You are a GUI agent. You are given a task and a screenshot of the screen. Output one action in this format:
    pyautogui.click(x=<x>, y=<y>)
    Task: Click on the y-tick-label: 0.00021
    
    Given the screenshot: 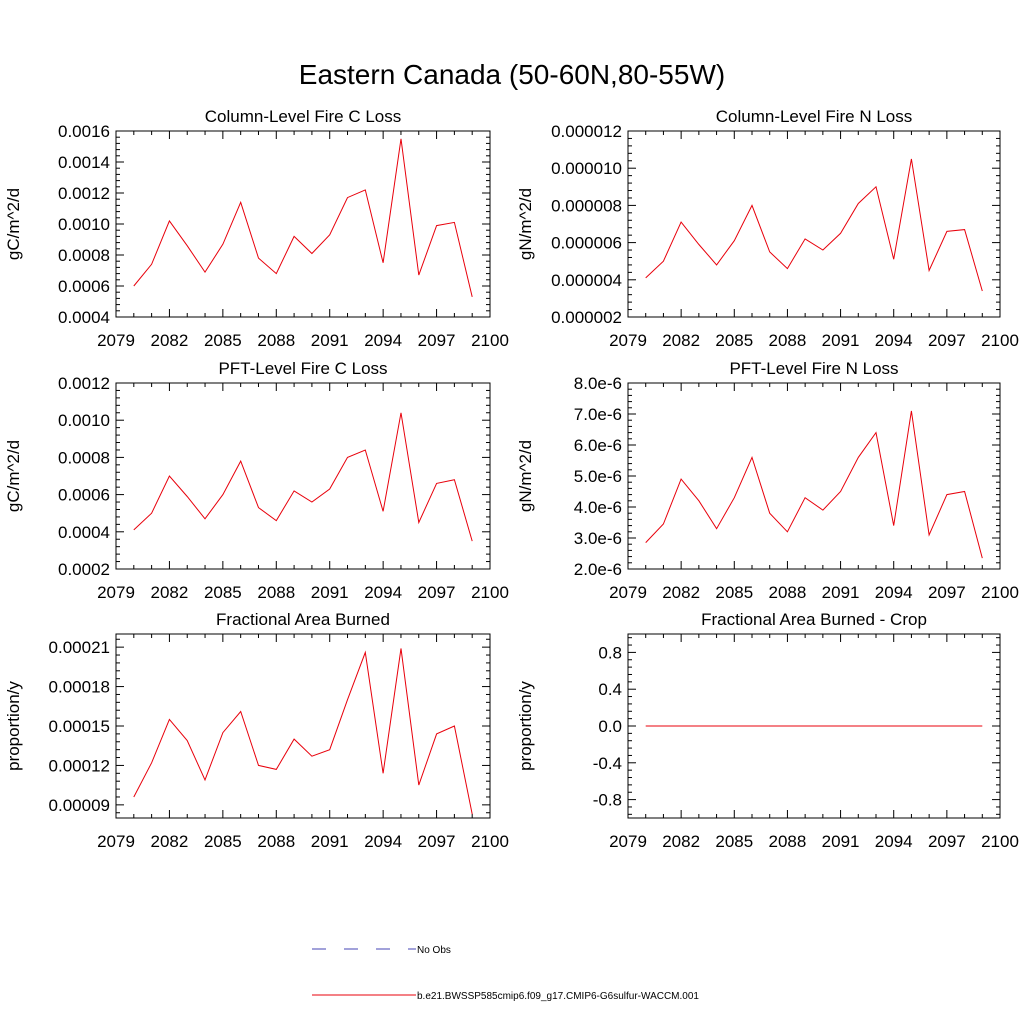 What is the action you would take?
    pyautogui.click(x=79, y=647)
    